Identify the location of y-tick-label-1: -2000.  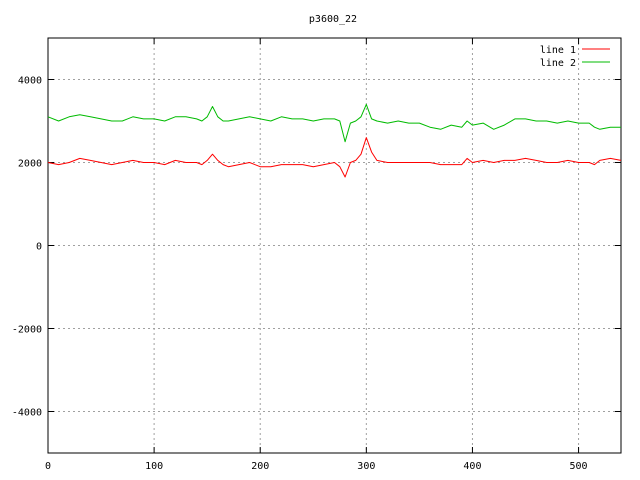
(27, 330).